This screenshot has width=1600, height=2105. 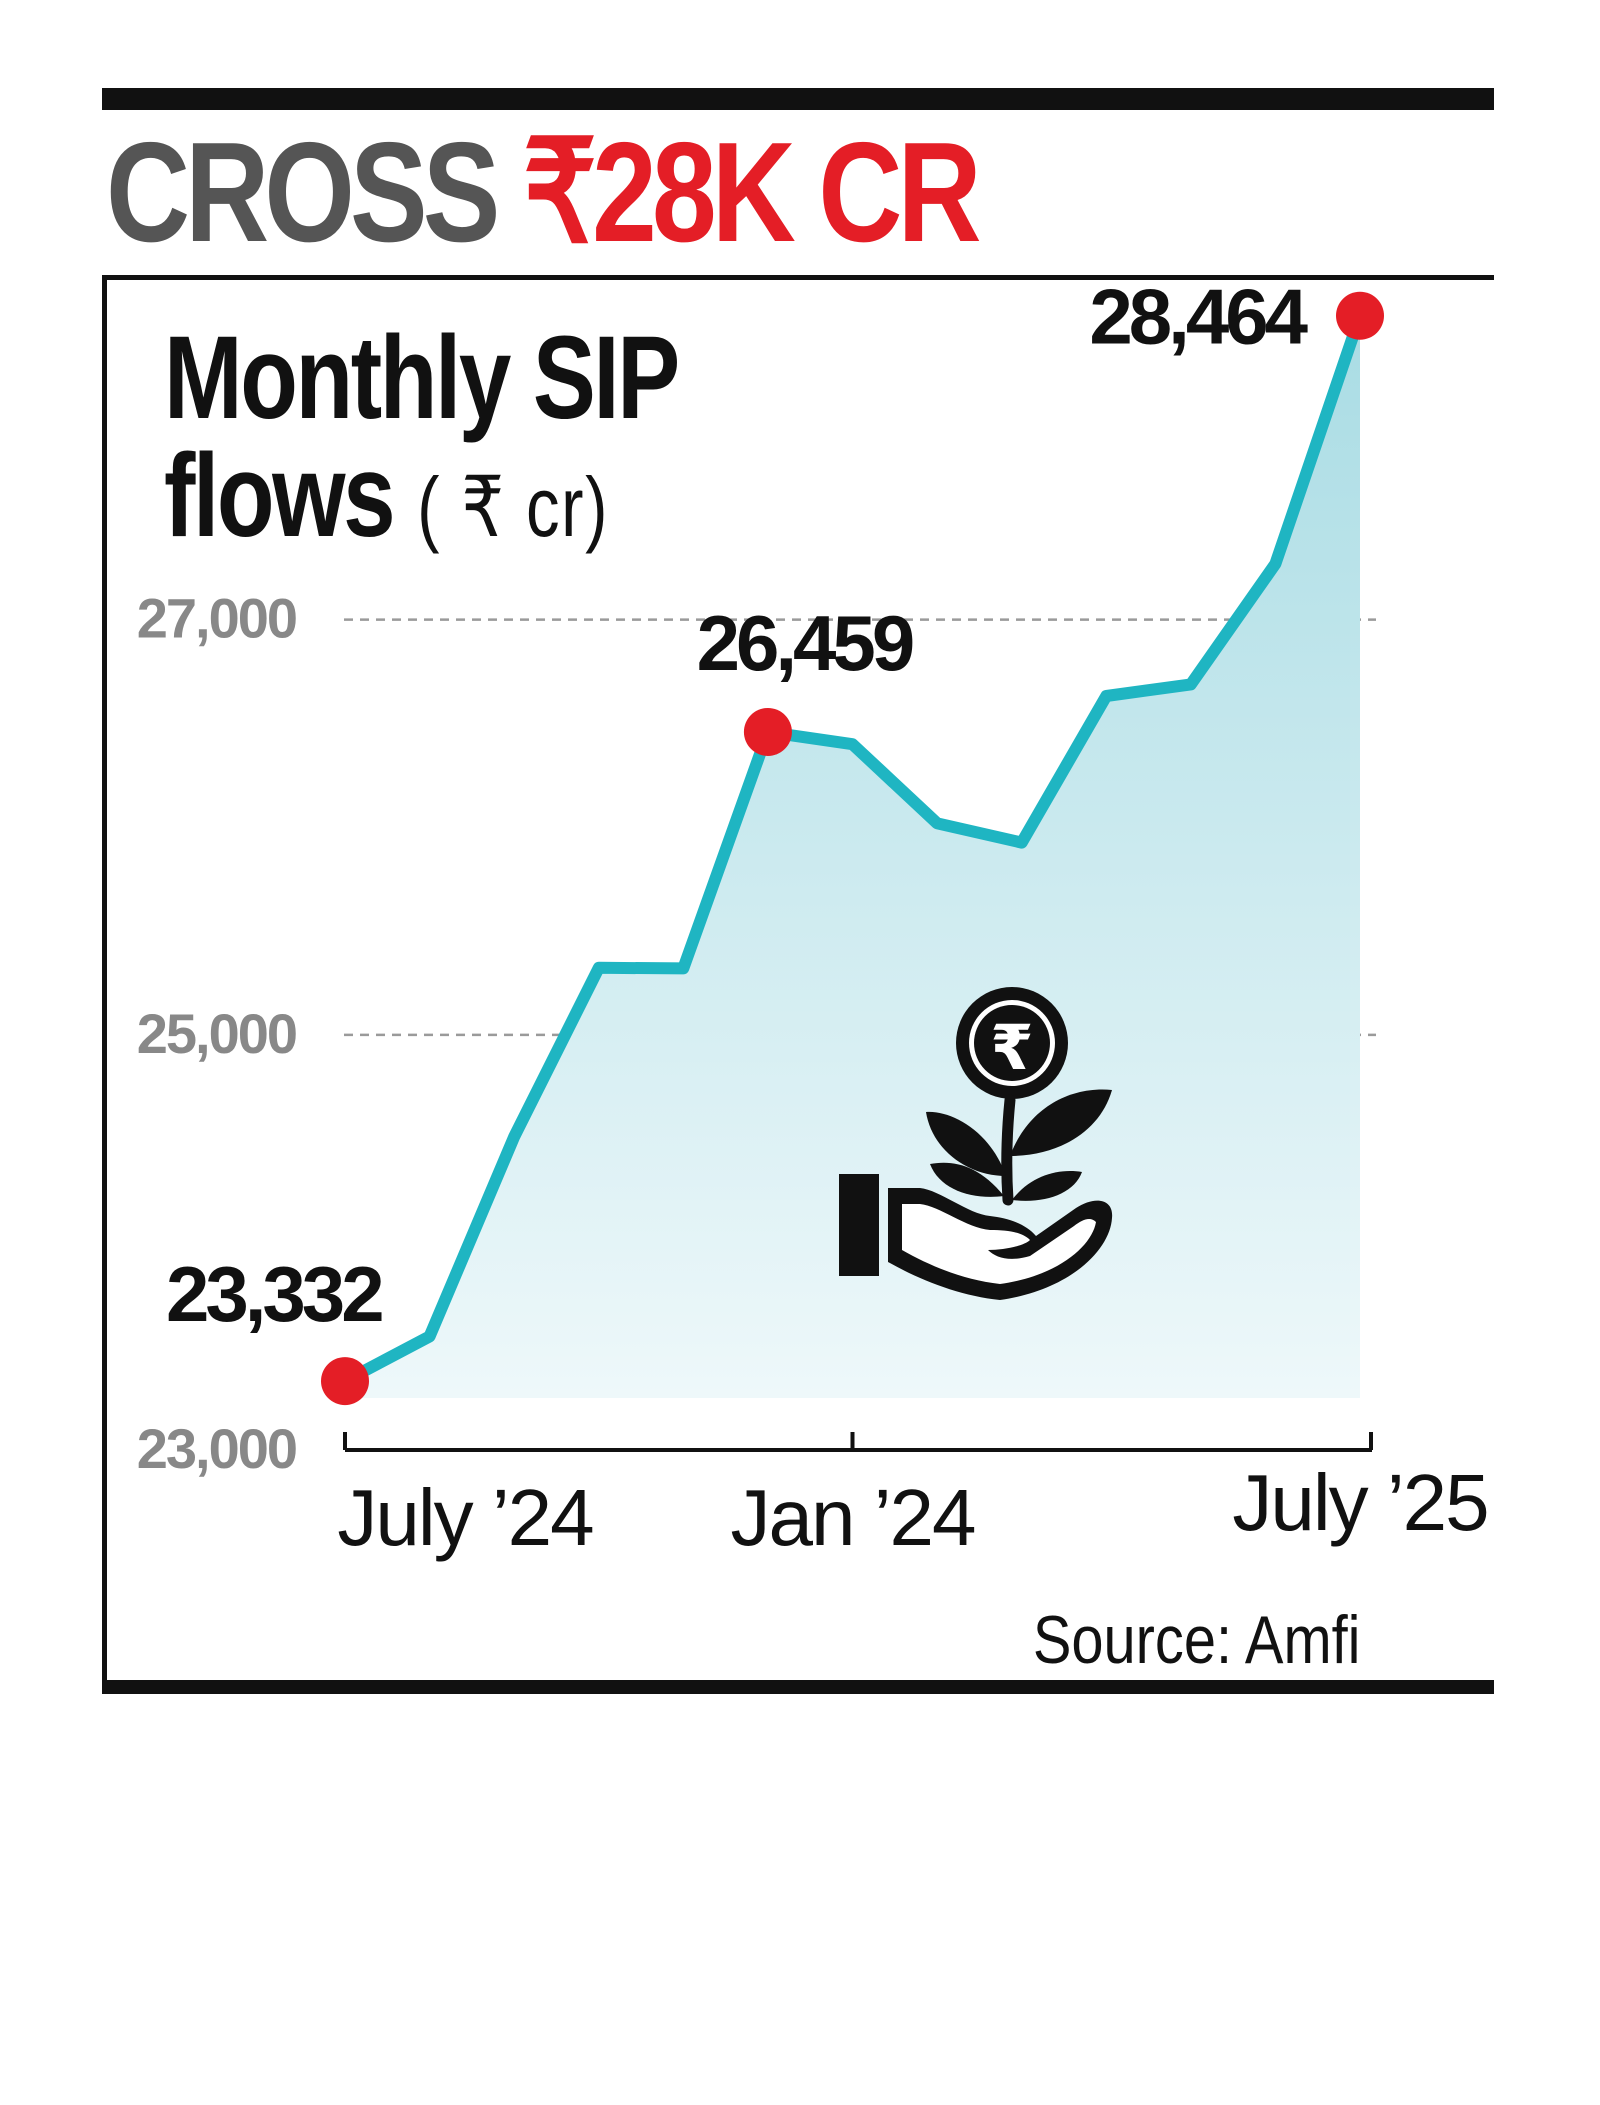 I want to click on hand-holding-rupee-plant-icon: ₹, so click(x=976, y=1143).